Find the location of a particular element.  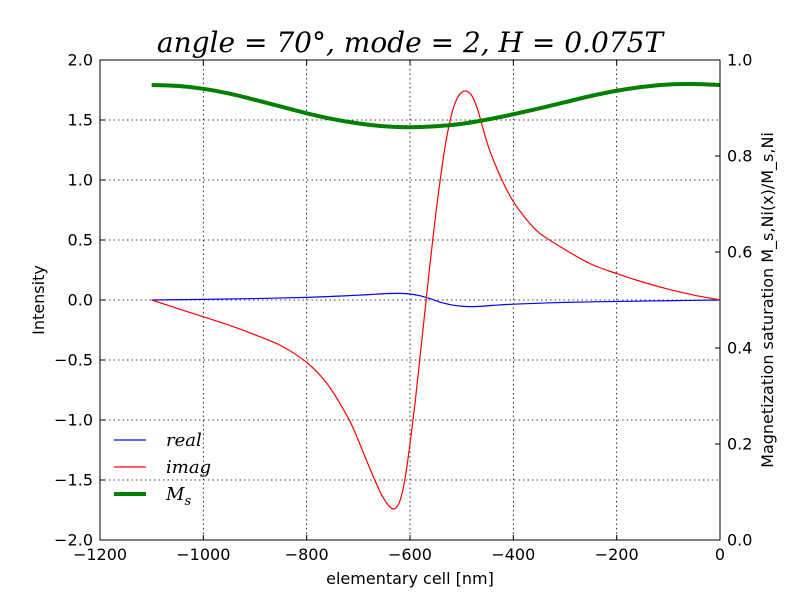

y2-tick-label: 0.2 is located at coordinates (739, 444).